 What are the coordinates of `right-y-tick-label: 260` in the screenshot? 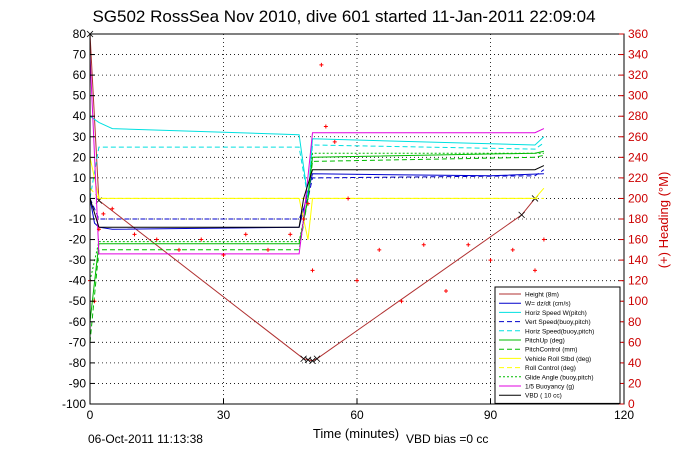 It's located at (638, 137).